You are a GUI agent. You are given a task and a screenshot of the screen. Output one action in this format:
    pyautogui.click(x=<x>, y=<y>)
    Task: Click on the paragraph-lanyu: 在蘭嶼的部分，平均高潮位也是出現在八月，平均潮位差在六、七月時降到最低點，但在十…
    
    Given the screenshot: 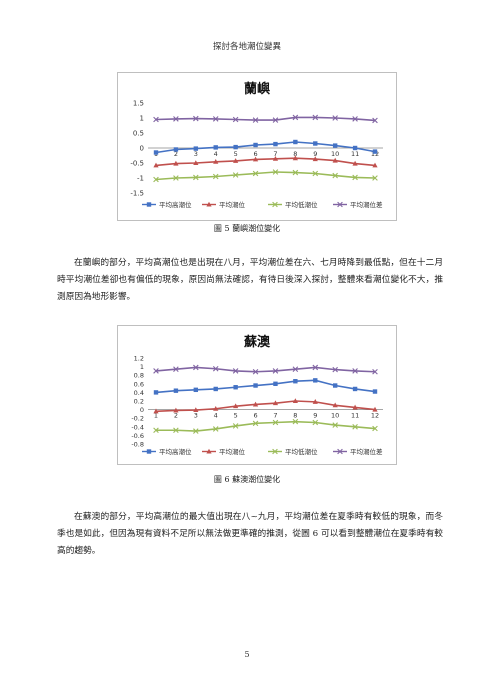 What is the action you would take?
    pyautogui.click(x=250, y=280)
    